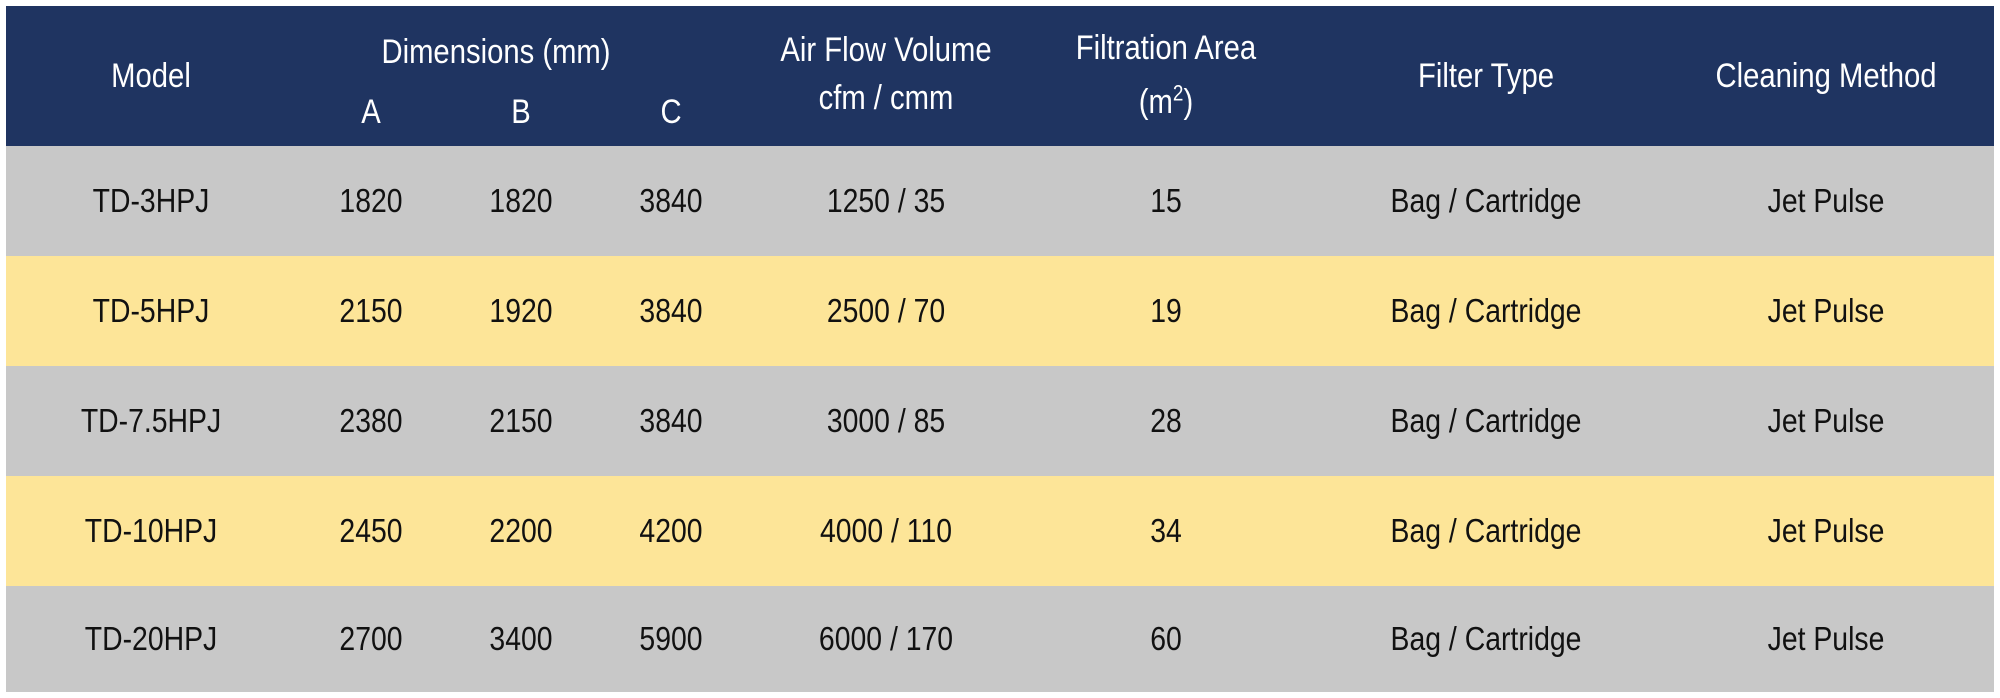  What do you see at coordinates (1166, 310) in the screenshot?
I see `cell-filtration-area: 19` at bounding box center [1166, 310].